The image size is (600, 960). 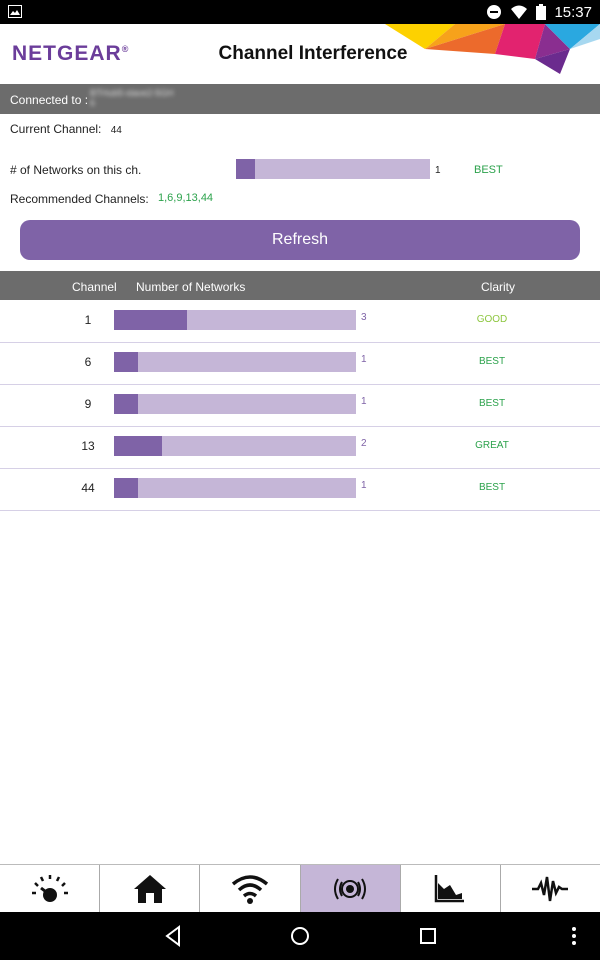 I want to click on row-clarity: GOOD, so click(x=492, y=319).